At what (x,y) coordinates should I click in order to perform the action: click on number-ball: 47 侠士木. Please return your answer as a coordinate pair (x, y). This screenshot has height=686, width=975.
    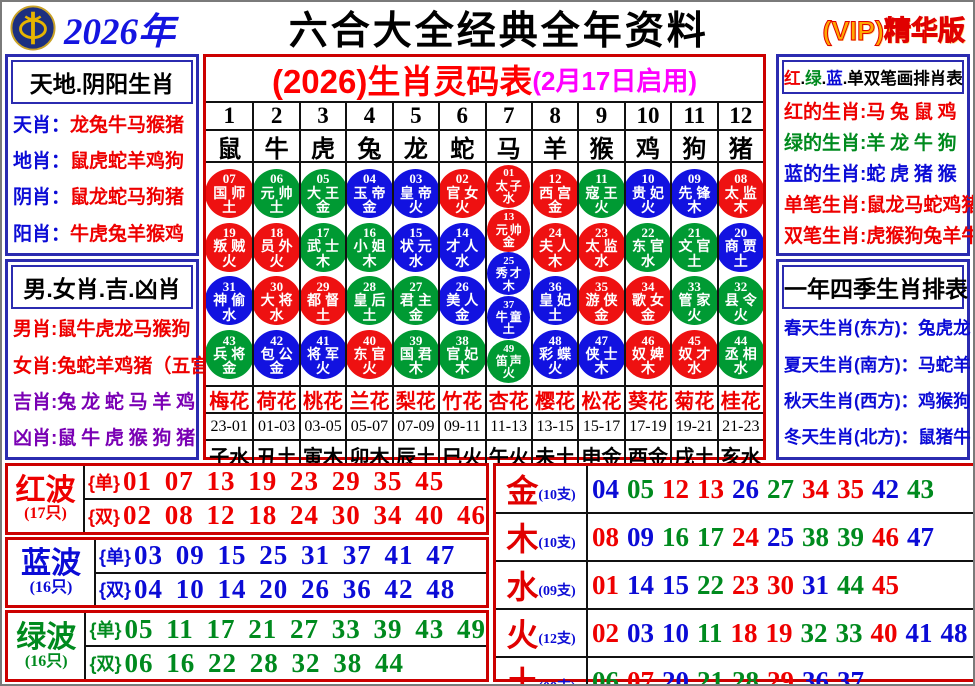
    Looking at the image, I should click on (601, 355).